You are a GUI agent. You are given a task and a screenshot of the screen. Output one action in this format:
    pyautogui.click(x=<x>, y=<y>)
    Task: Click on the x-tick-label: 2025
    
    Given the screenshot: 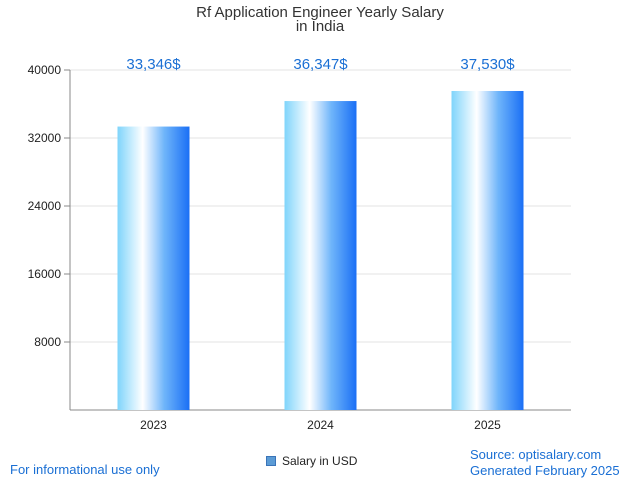 What is the action you would take?
    pyautogui.click(x=487, y=425)
    